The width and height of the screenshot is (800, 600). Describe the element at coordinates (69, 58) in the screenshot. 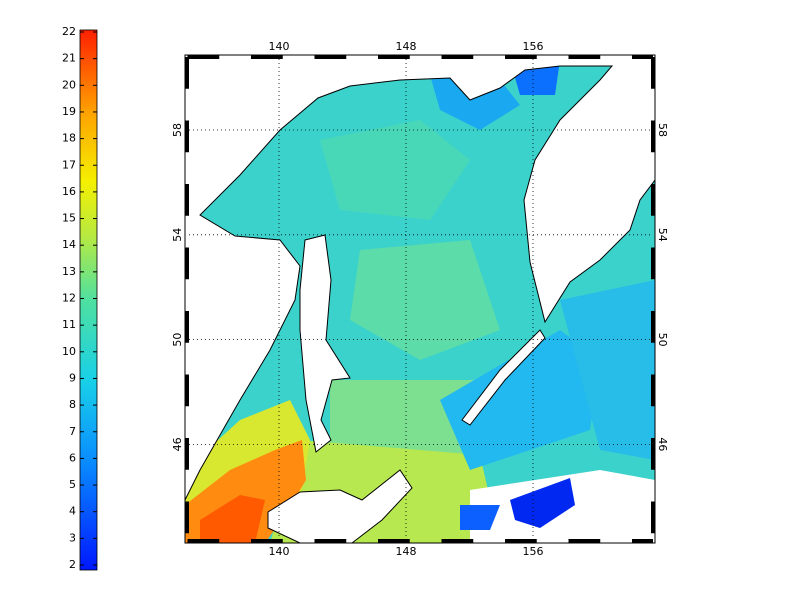

I see `colorbar-label: 21` at that location.